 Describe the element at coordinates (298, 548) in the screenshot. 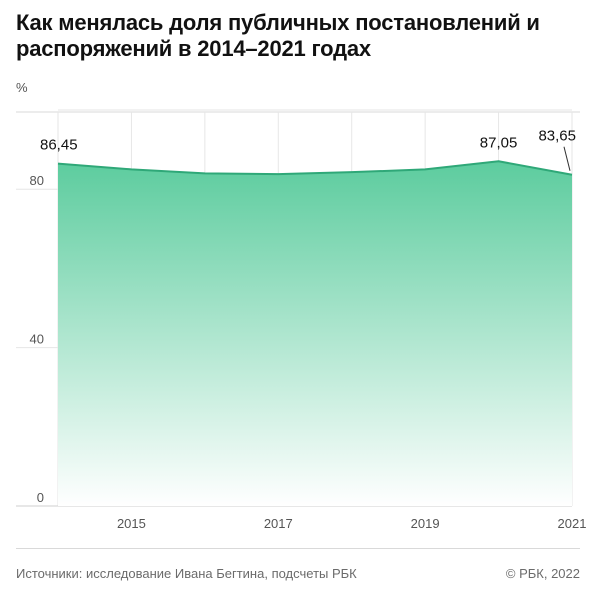

I see `footer-divider` at that location.